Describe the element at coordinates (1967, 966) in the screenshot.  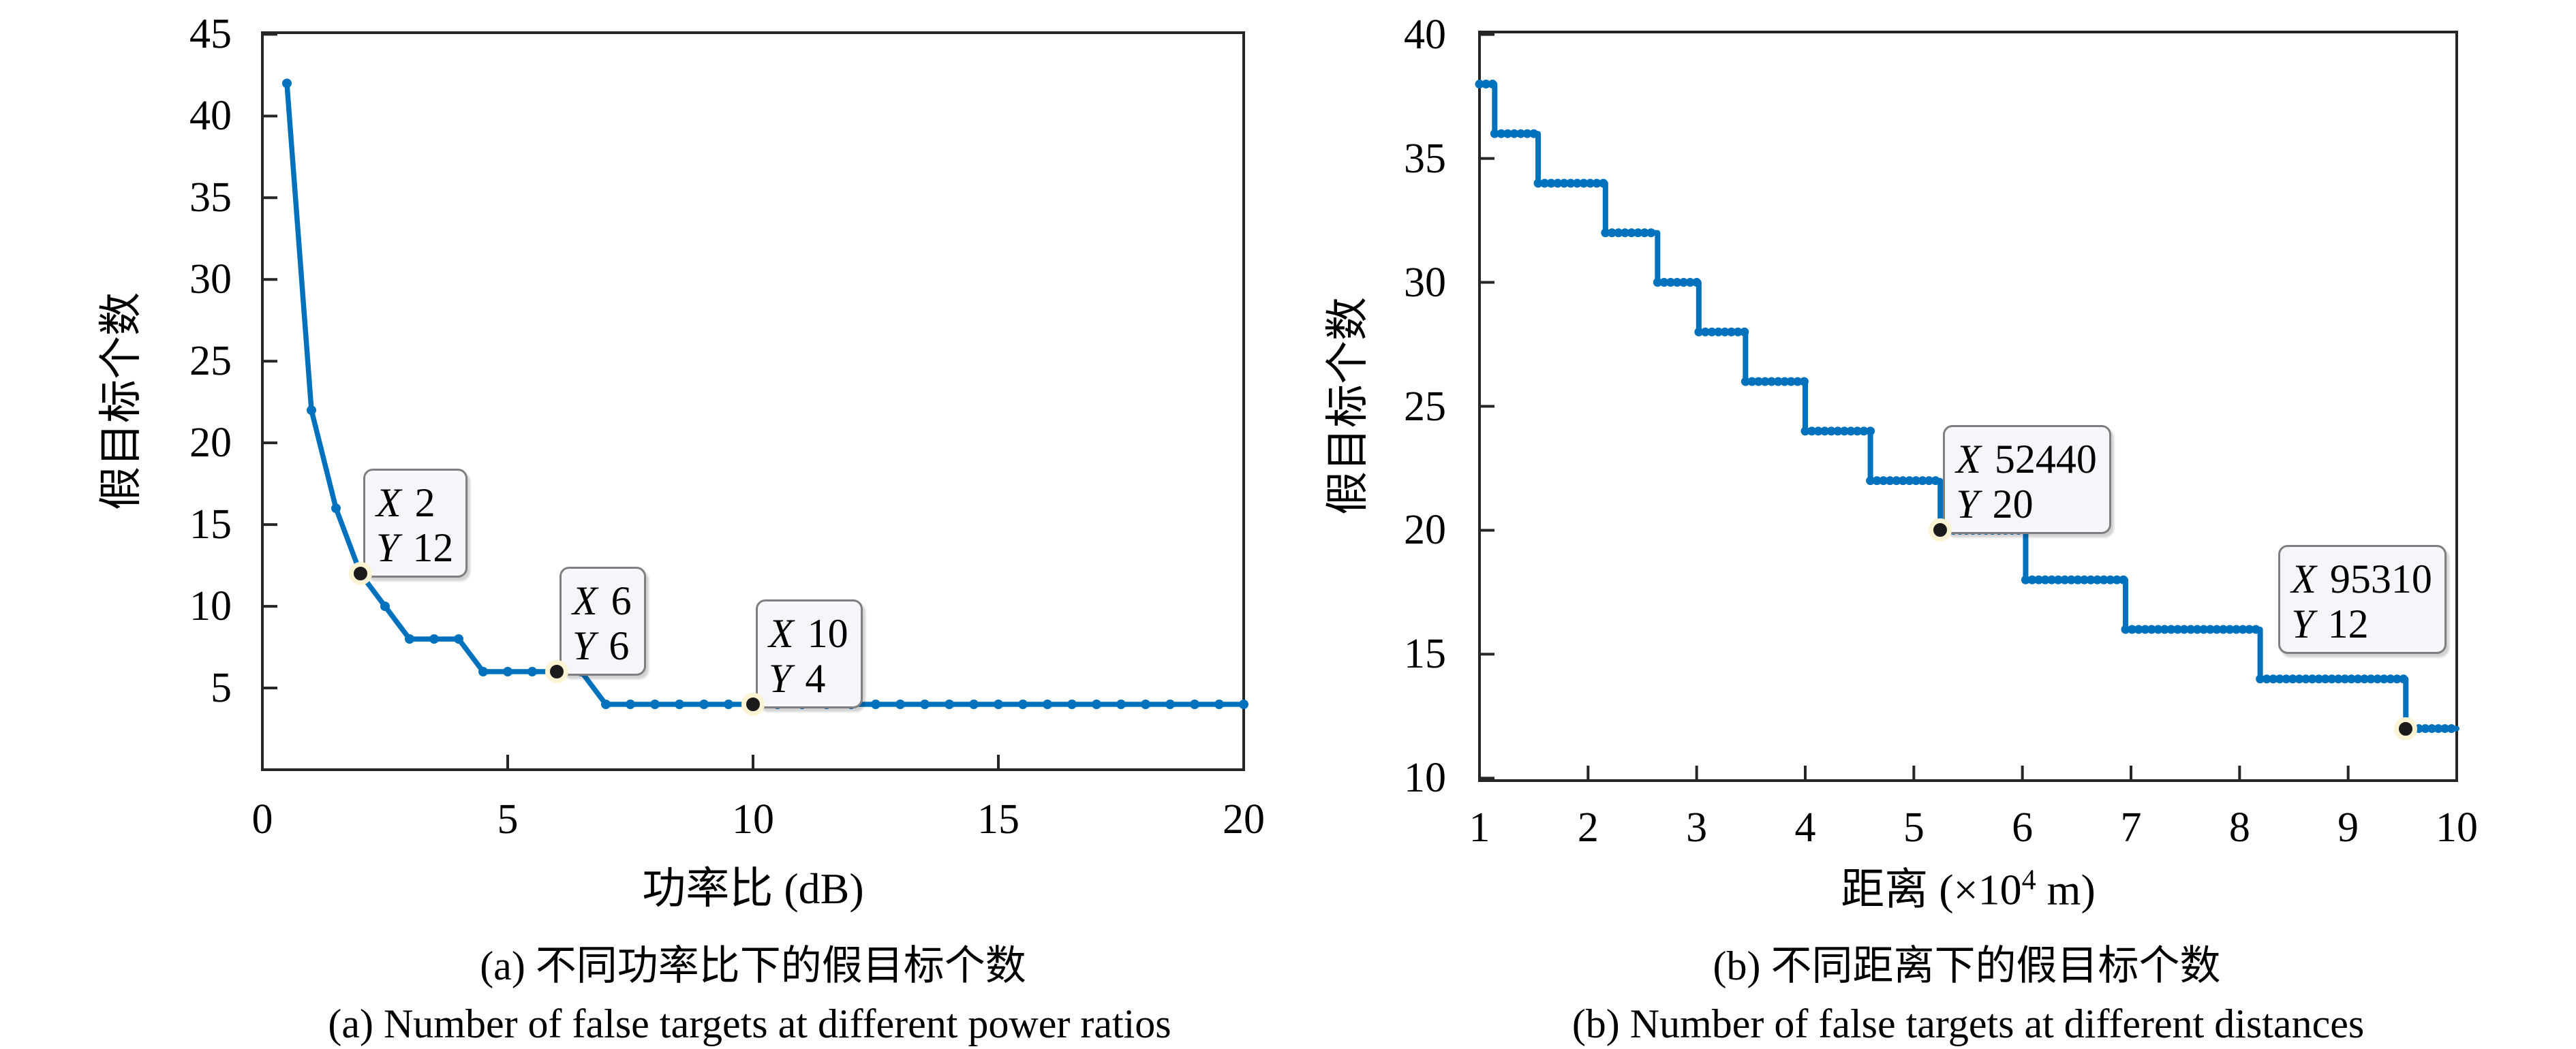
I see `right-caption-chinese: (b) 不同距离下的假目标个数` at that location.